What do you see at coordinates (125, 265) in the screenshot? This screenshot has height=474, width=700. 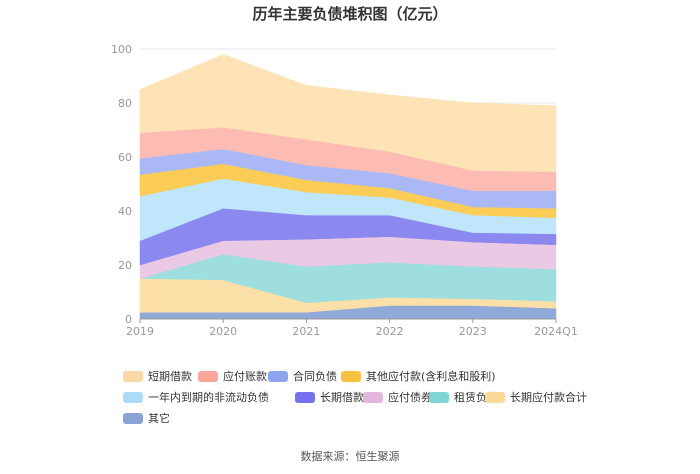 I see `y-tick-label: 20` at bounding box center [125, 265].